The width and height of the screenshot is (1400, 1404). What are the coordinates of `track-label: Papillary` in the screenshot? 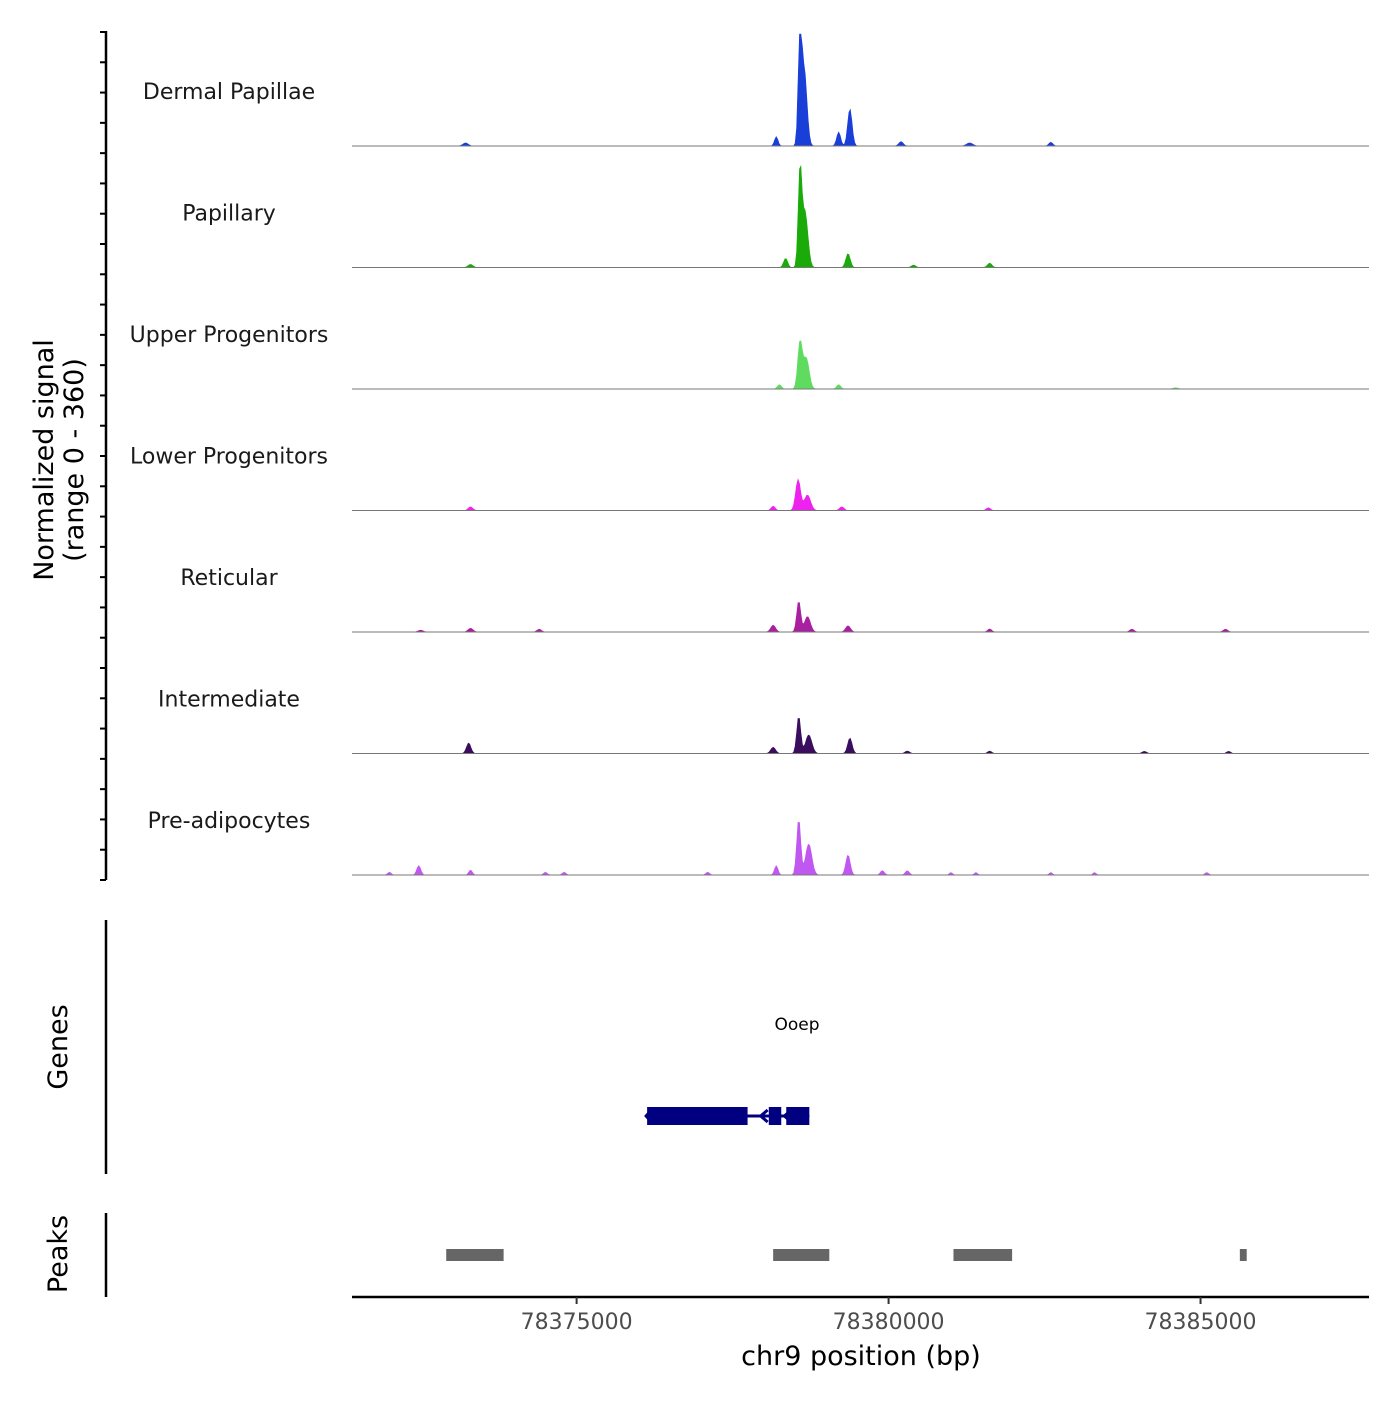 It's located at (229, 214).